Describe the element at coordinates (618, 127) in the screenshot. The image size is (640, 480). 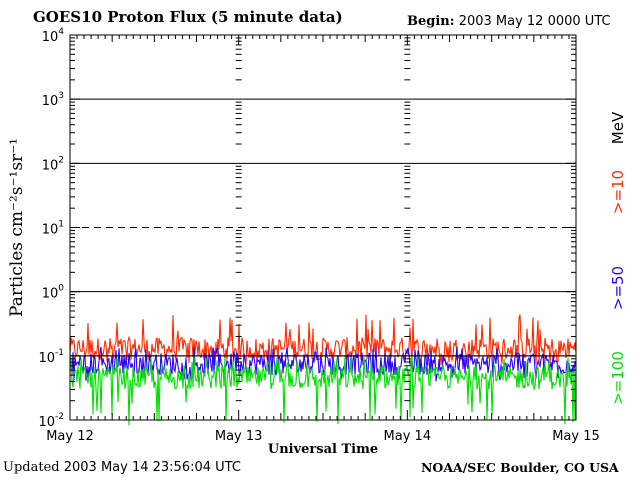
I see `legend-unit: MeV` at that location.